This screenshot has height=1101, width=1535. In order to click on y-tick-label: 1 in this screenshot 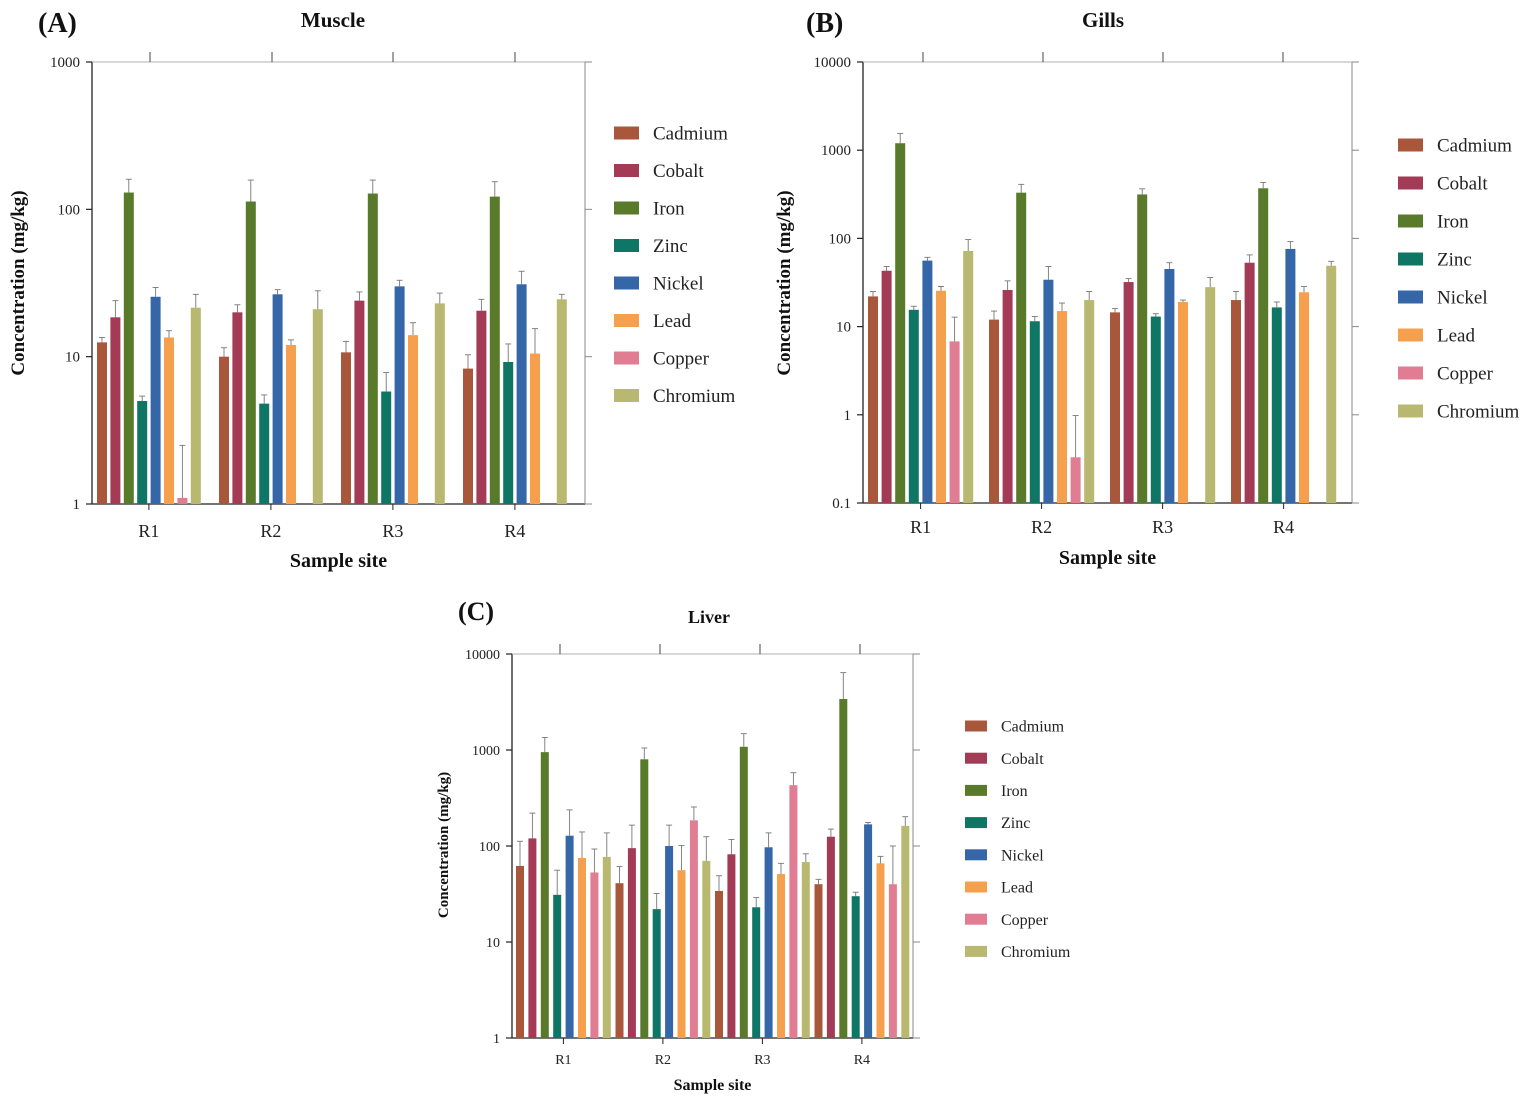, I will do `click(848, 416)`.